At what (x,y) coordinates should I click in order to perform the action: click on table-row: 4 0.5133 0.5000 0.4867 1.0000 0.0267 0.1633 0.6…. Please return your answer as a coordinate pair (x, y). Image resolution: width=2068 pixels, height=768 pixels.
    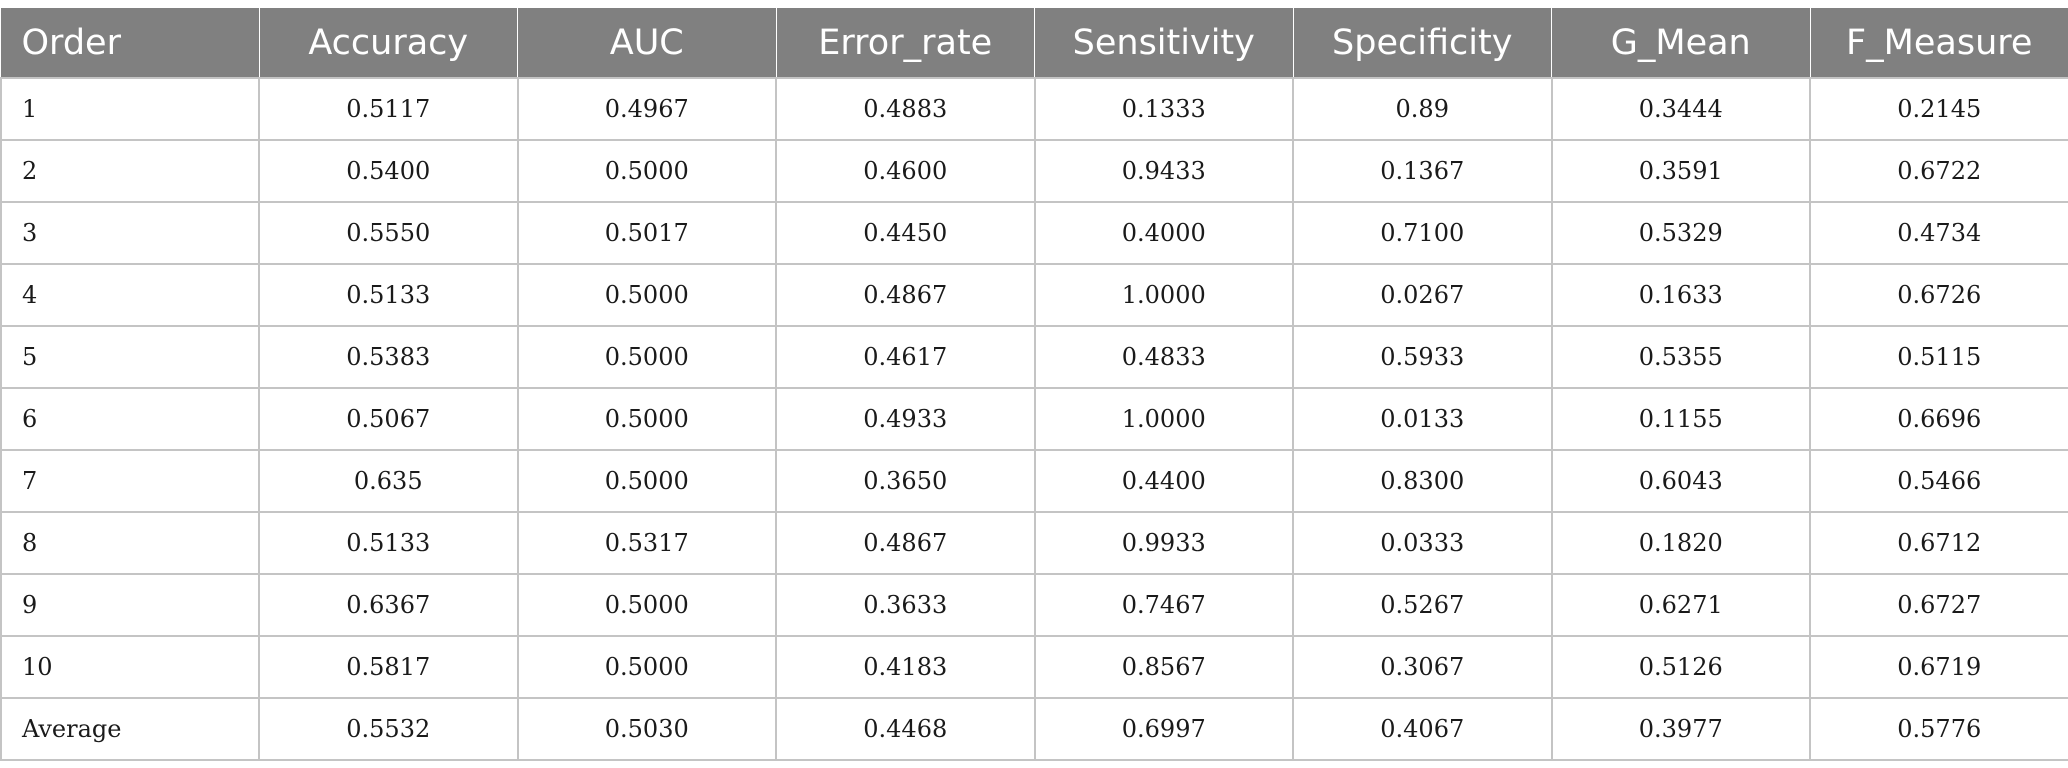
    Looking at the image, I should click on (1034, 295).